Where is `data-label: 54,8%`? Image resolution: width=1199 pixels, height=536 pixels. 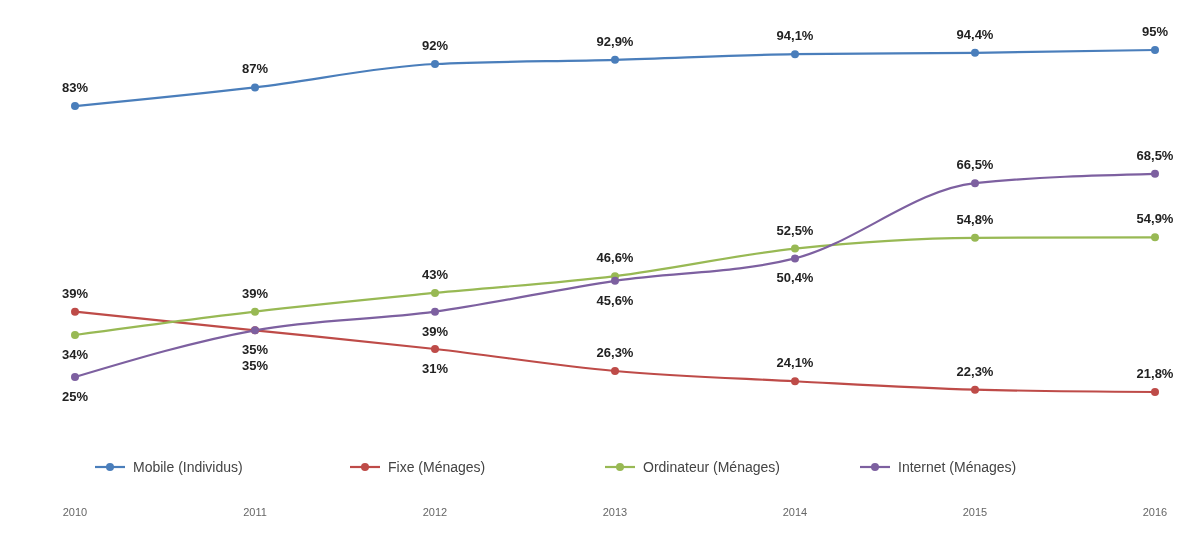
data-label: 54,8% is located at coordinates (975, 219).